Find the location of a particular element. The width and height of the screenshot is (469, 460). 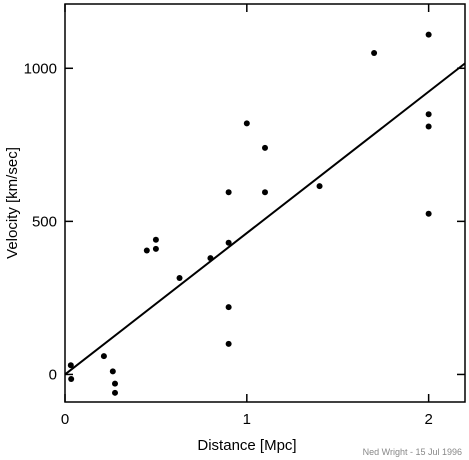

x-axis-title: Distance [Mpc] is located at coordinates (246, 445).